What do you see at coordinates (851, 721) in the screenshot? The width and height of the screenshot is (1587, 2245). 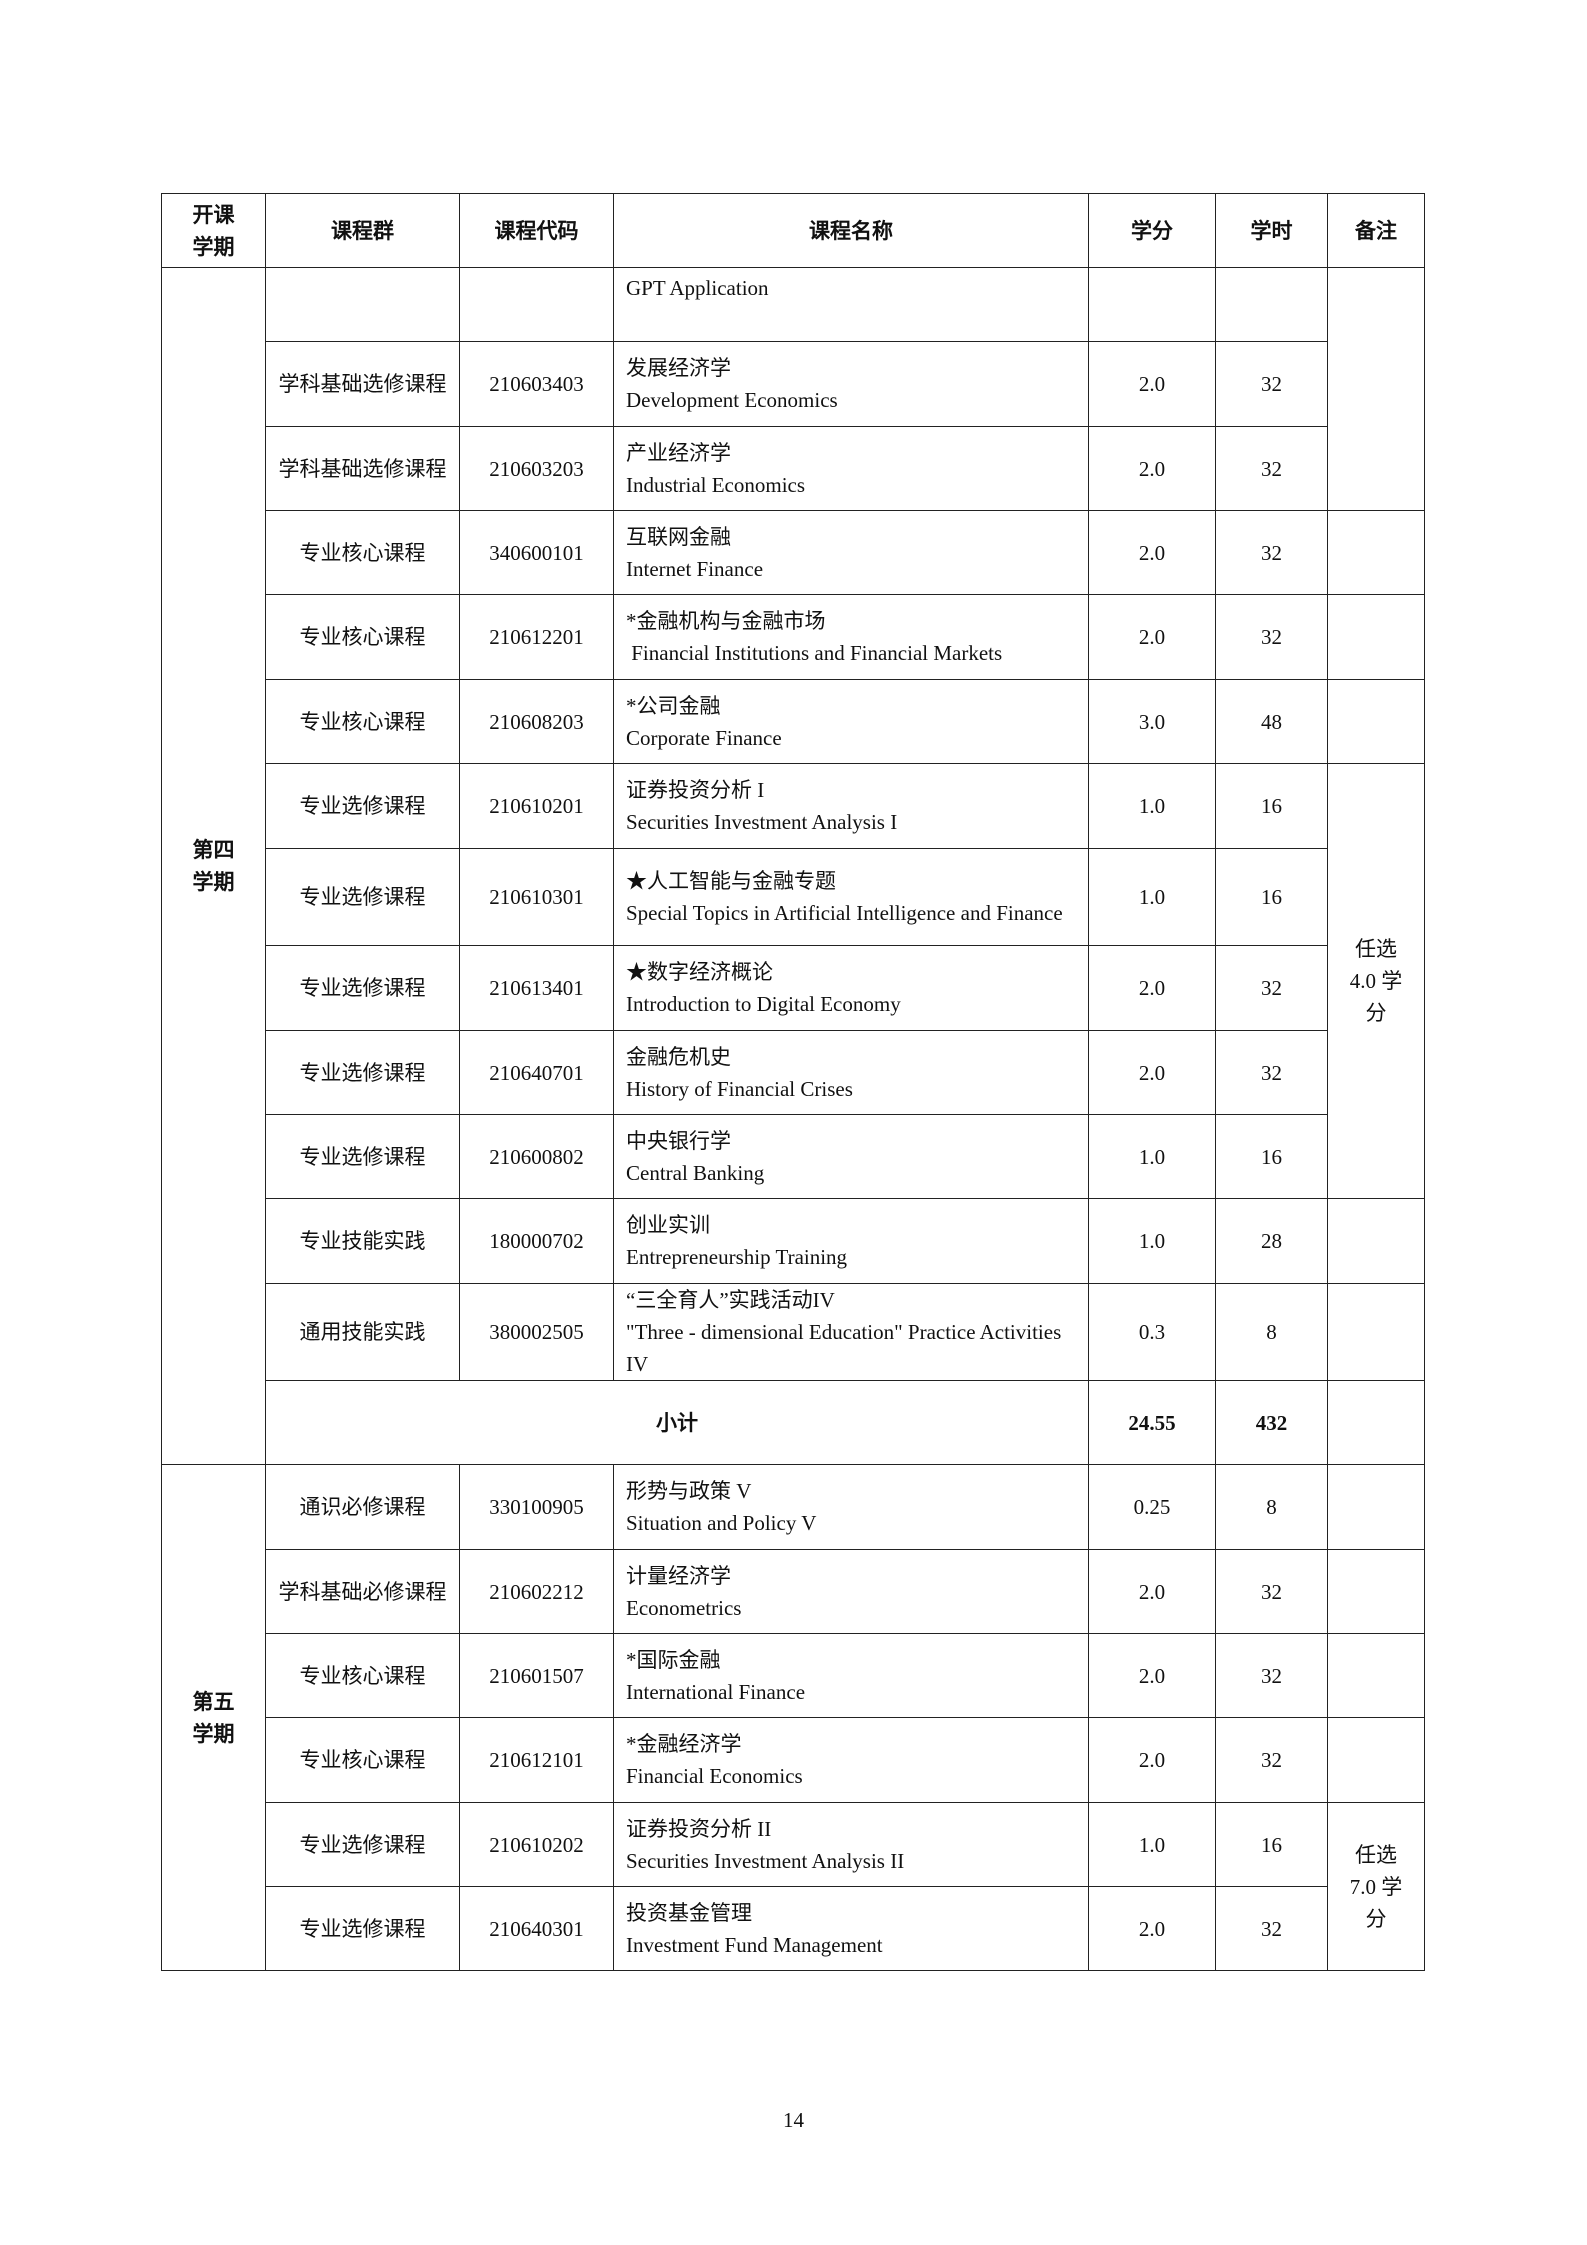 I see `course-name: *公司金融 Corporate Finance` at bounding box center [851, 721].